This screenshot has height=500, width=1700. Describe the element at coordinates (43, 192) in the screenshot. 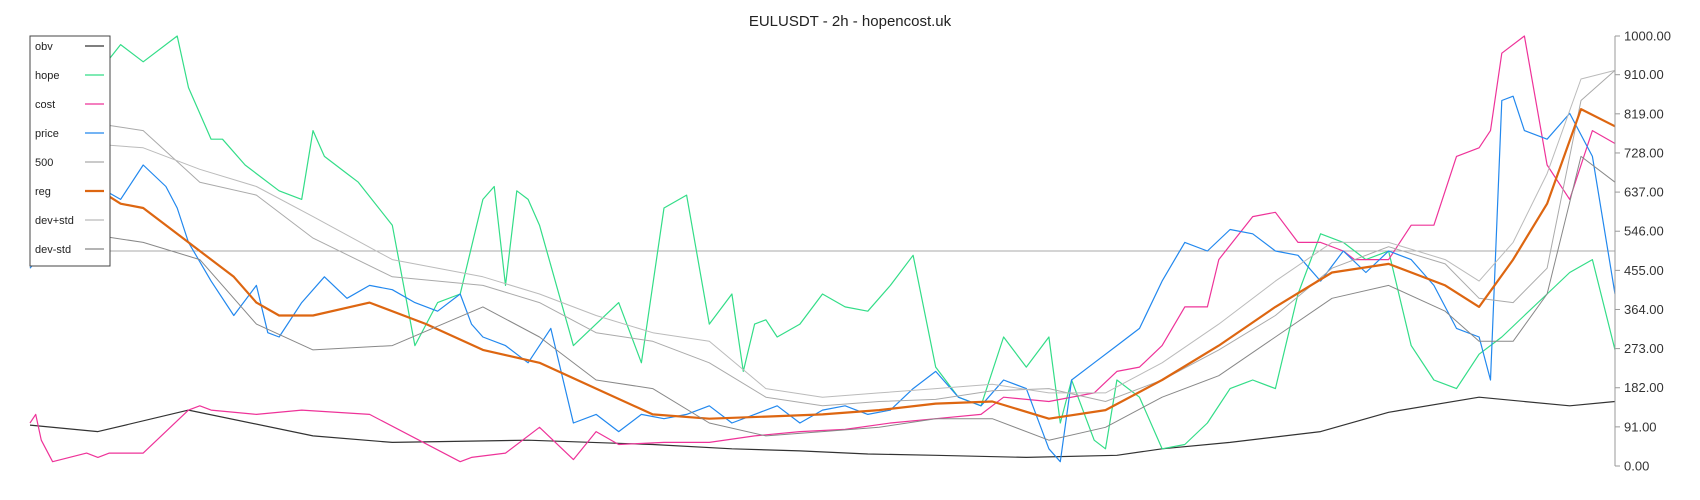

I see `legend-label: reg` at that location.